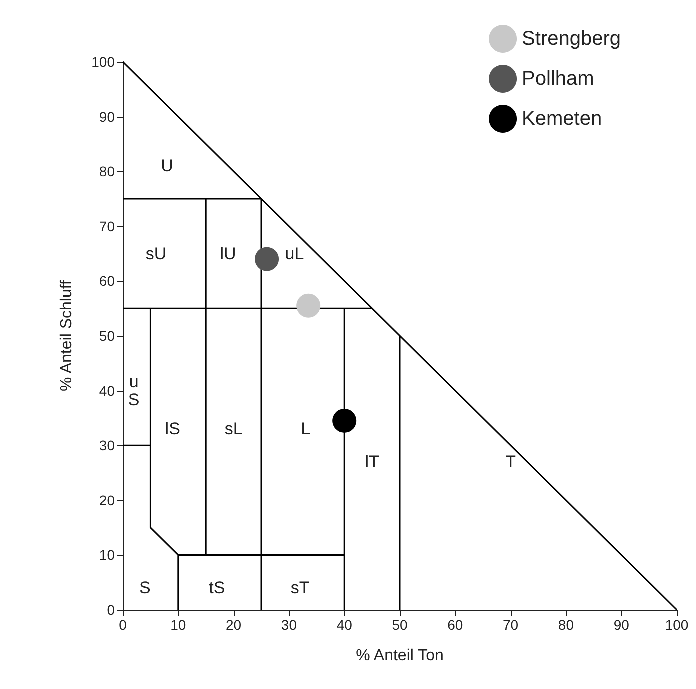 Image resolution: width=696 pixels, height=689 pixels. Describe the element at coordinates (107, 172) in the screenshot. I see `y-tick-label: 80` at that location.